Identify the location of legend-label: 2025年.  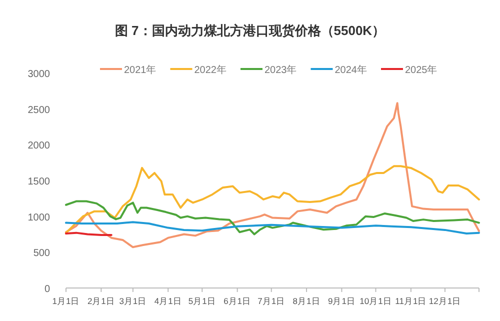
(421, 70).